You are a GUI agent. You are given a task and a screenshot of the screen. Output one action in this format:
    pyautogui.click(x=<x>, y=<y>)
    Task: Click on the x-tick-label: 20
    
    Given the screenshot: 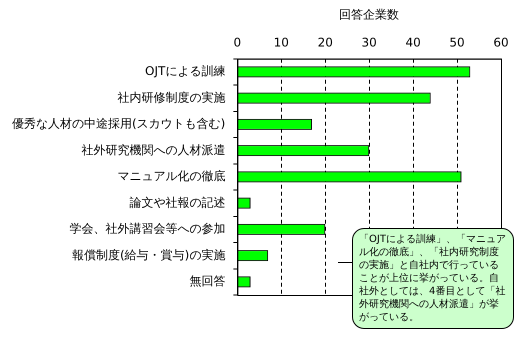 What is the action you would take?
    pyautogui.click(x=325, y=43)
    